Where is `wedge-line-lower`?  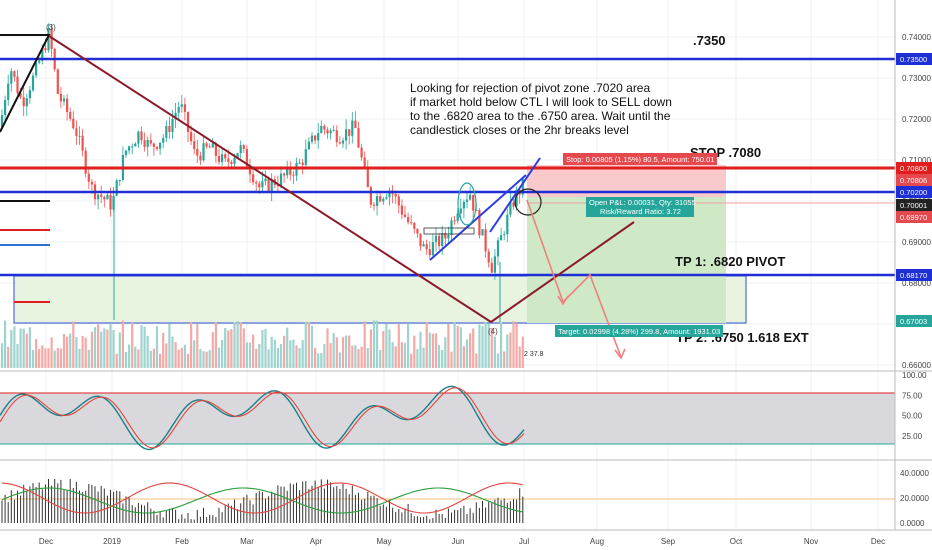
wedge-line-lower is located at coordinates (478, 217).